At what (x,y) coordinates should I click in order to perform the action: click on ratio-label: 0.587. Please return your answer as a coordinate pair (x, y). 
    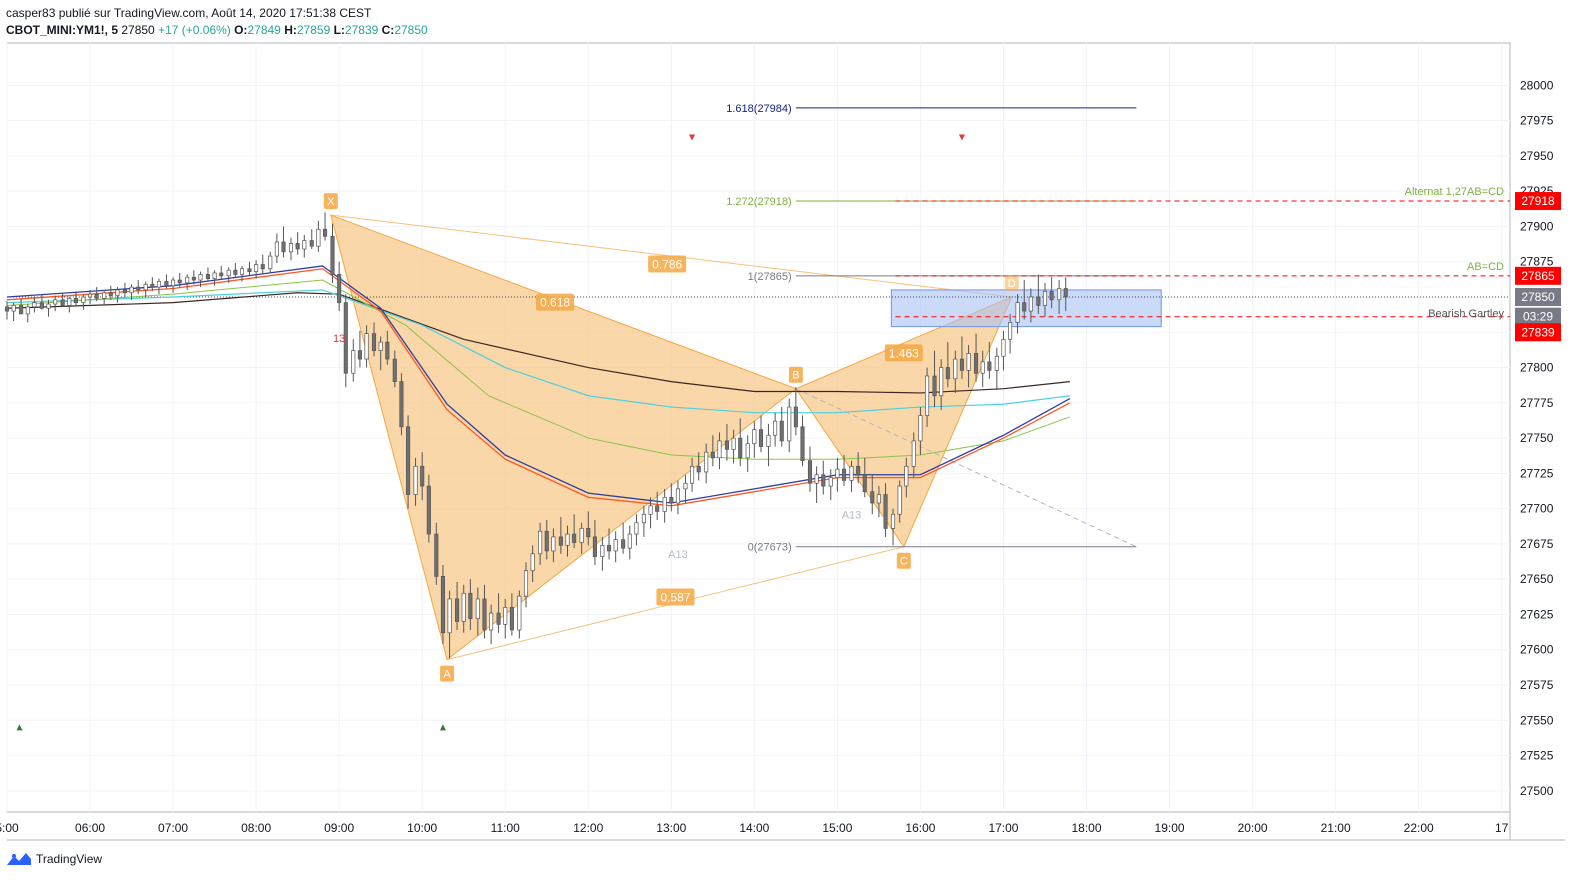
    Looking at the image, I should click on (675, 598).